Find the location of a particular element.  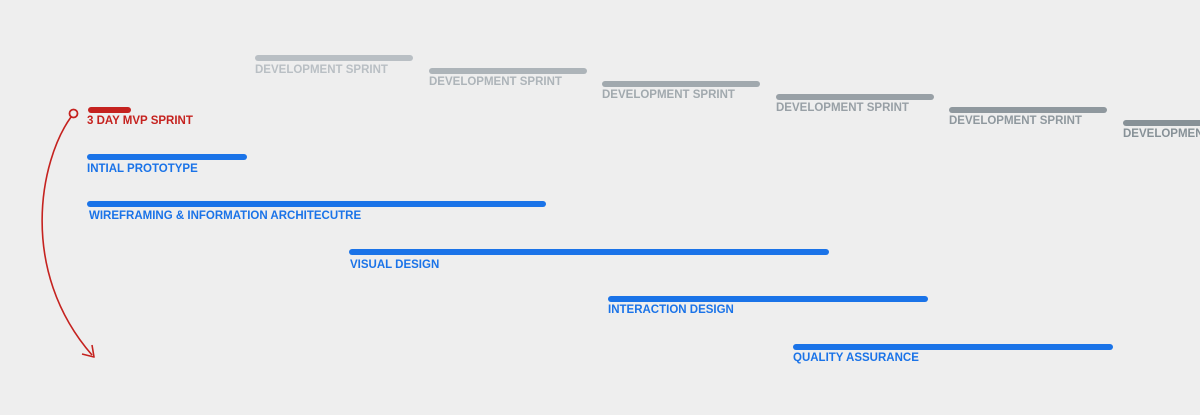

task-label: INTERACTION DESIGN is located at coordinates (671, 310).